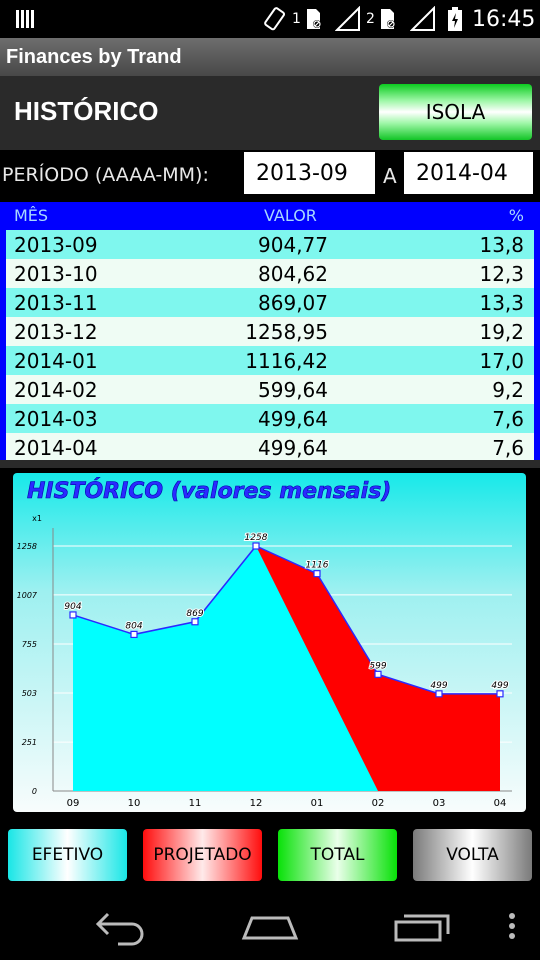  What do you see at coordinates (29, 644) in the screenshot?
I see `y-tick-label: 755` at bounding box center [29, 644].